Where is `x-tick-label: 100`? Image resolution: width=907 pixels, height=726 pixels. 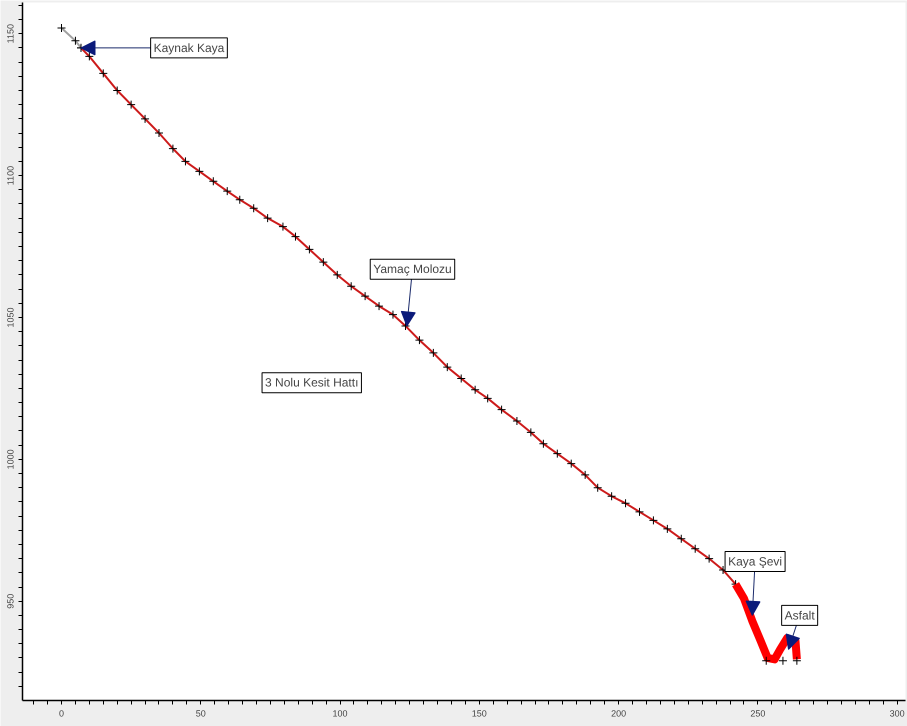
x-tick-label: 100 is located at coordinates (340, 713).